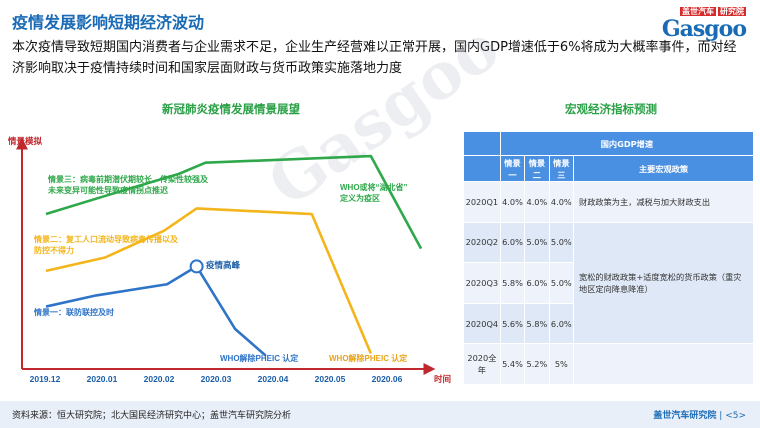 The image size is (760, 428). Describe the element at coordinates (663, 364) in the screenshot. I see `policy-cell-empty` at that location.